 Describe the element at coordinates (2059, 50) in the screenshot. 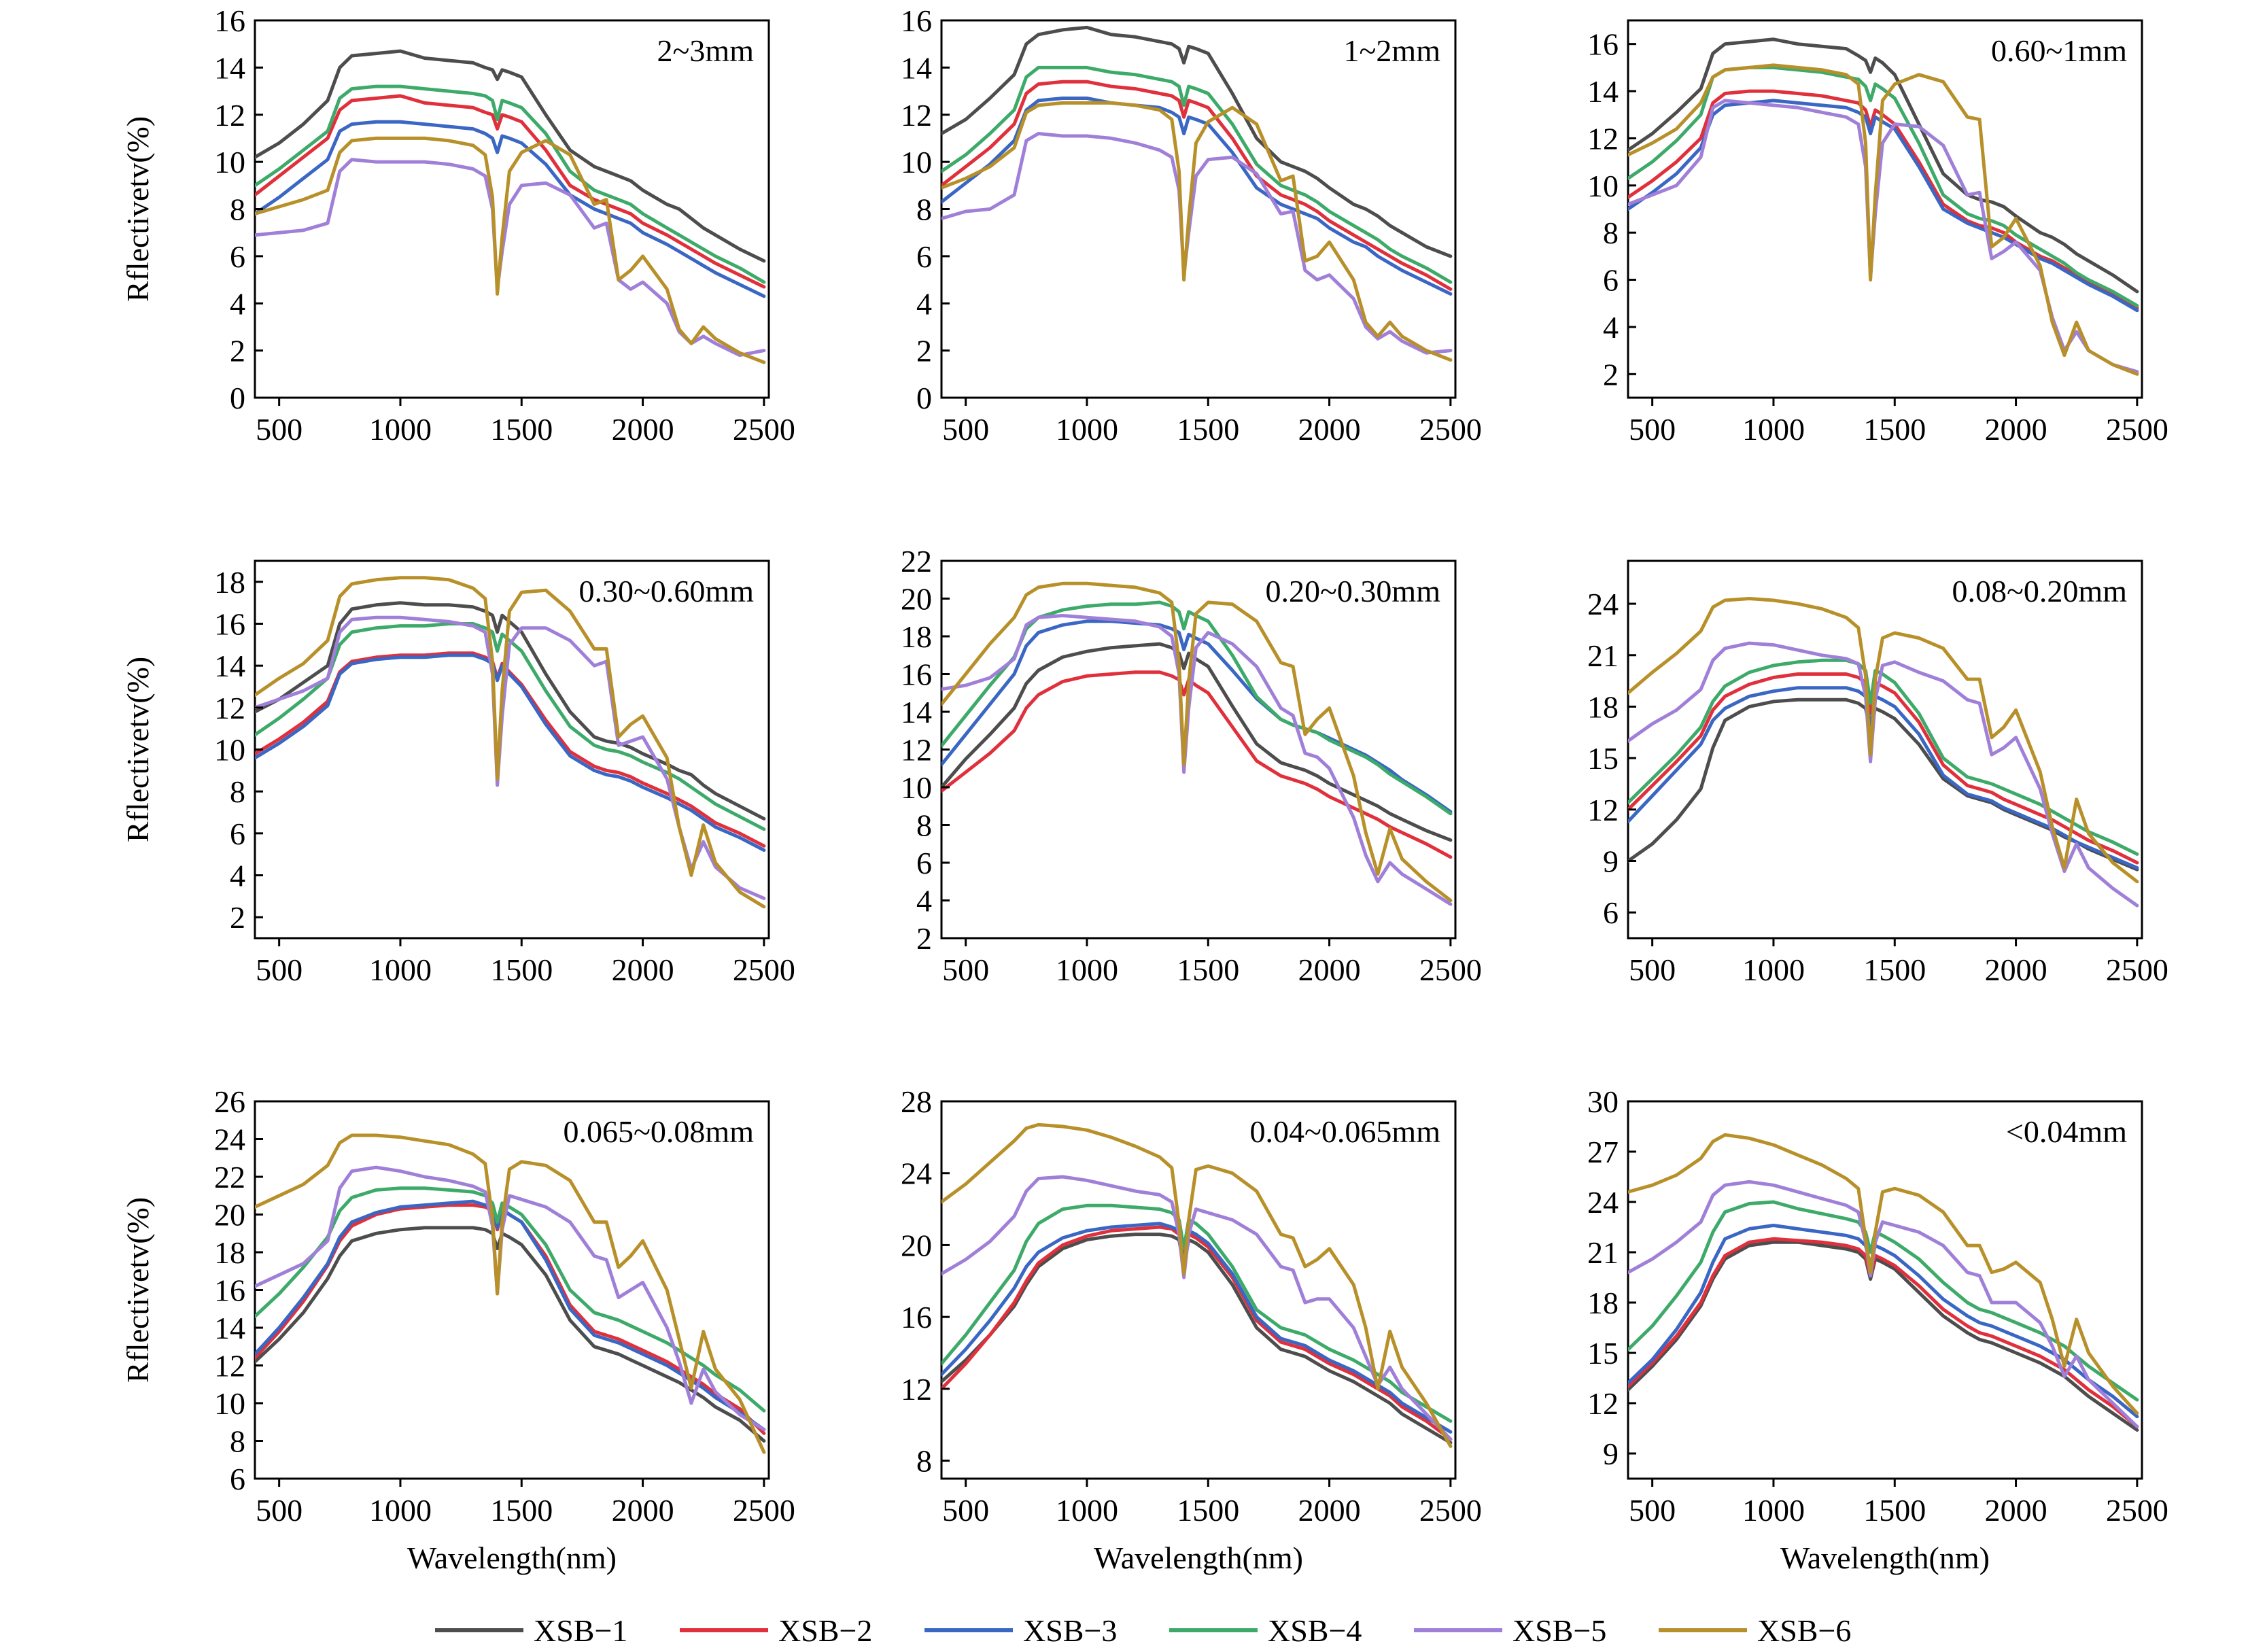

I see `panel-label: 0.60~1mm` at that location.